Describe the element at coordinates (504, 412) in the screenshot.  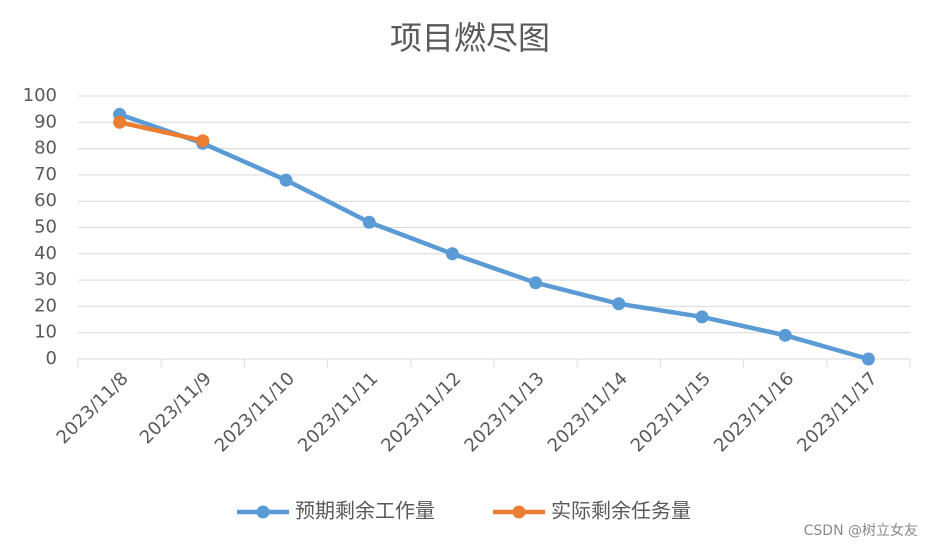
I see `x-tick-label: 2023/11/13` at that location.